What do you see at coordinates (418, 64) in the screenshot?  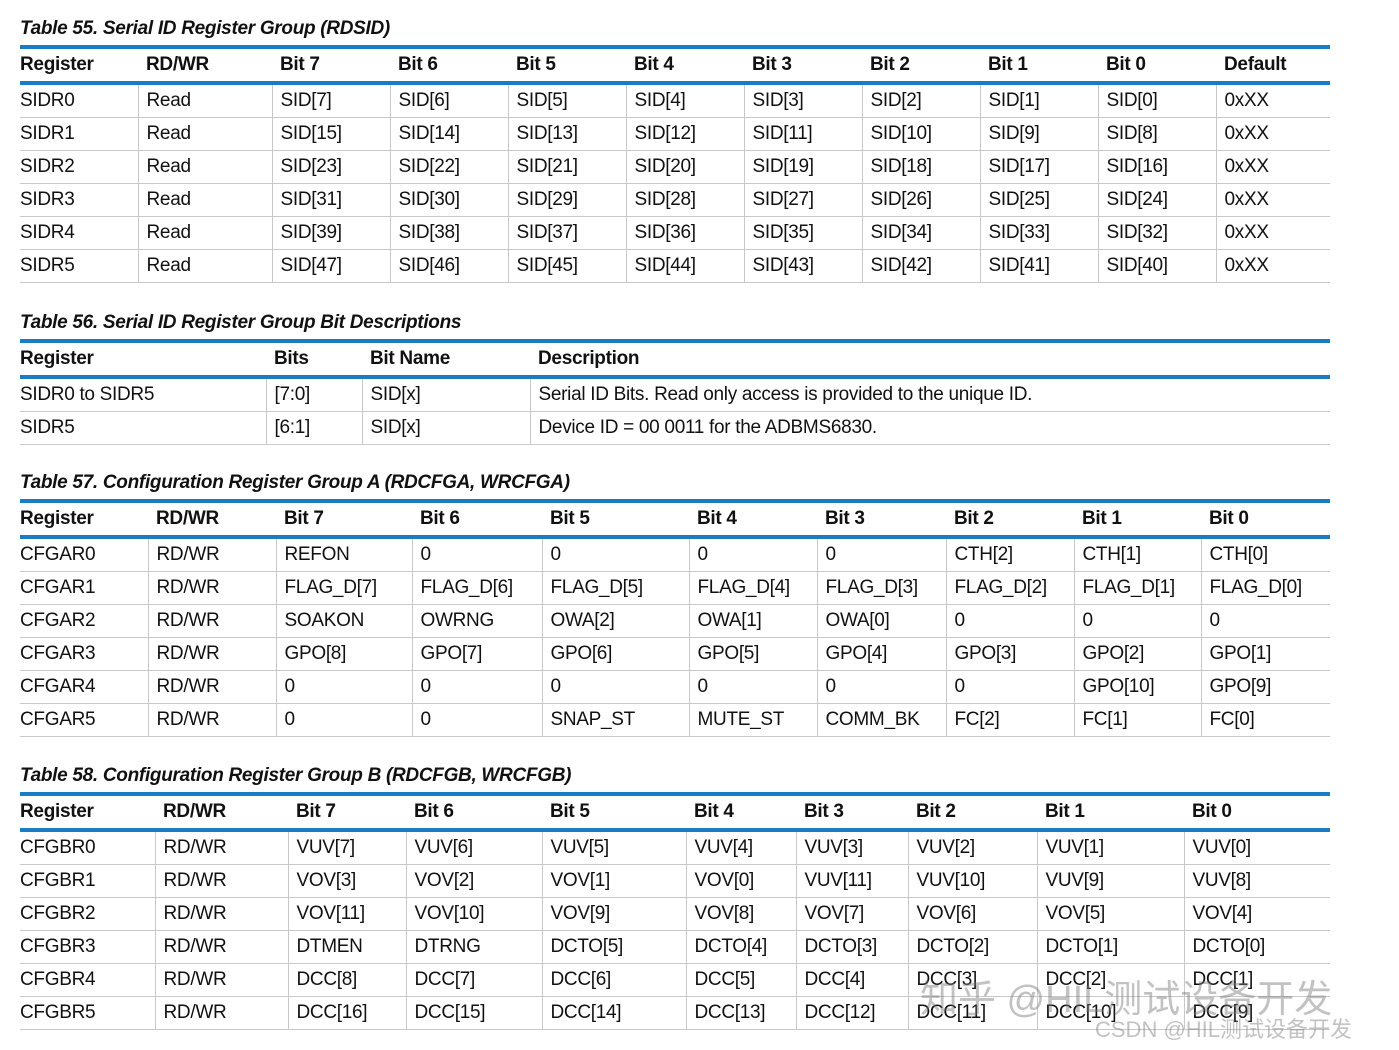 I see `header-cell: Bit 6` at bounding box center [418, 64].